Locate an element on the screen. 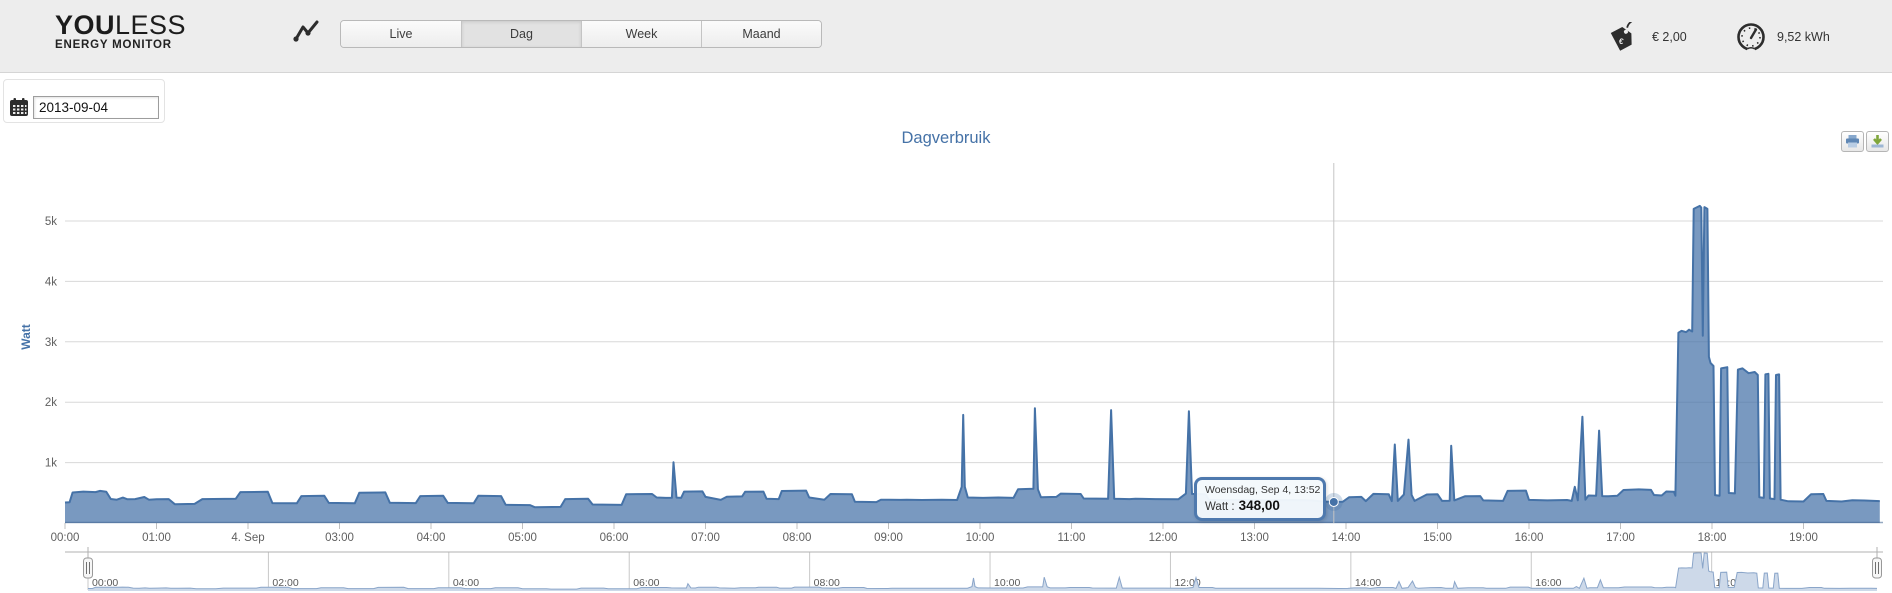 Image resolution: width=1892 pixels, height=593 pixels. navigator-left-handle is located at coordinates (88, 568).